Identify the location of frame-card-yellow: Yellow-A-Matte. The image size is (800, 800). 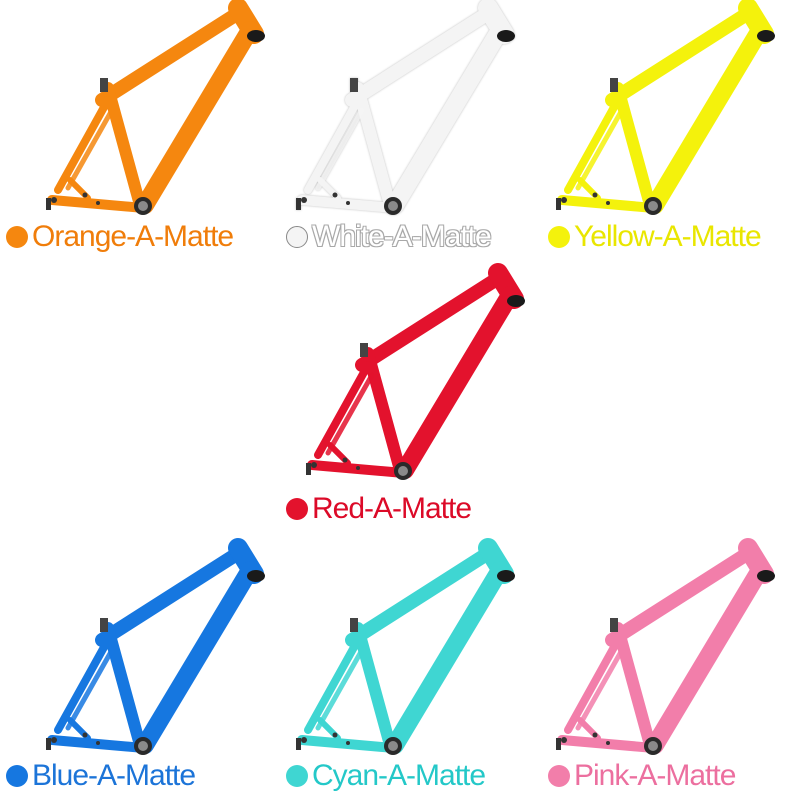
(670, 130).